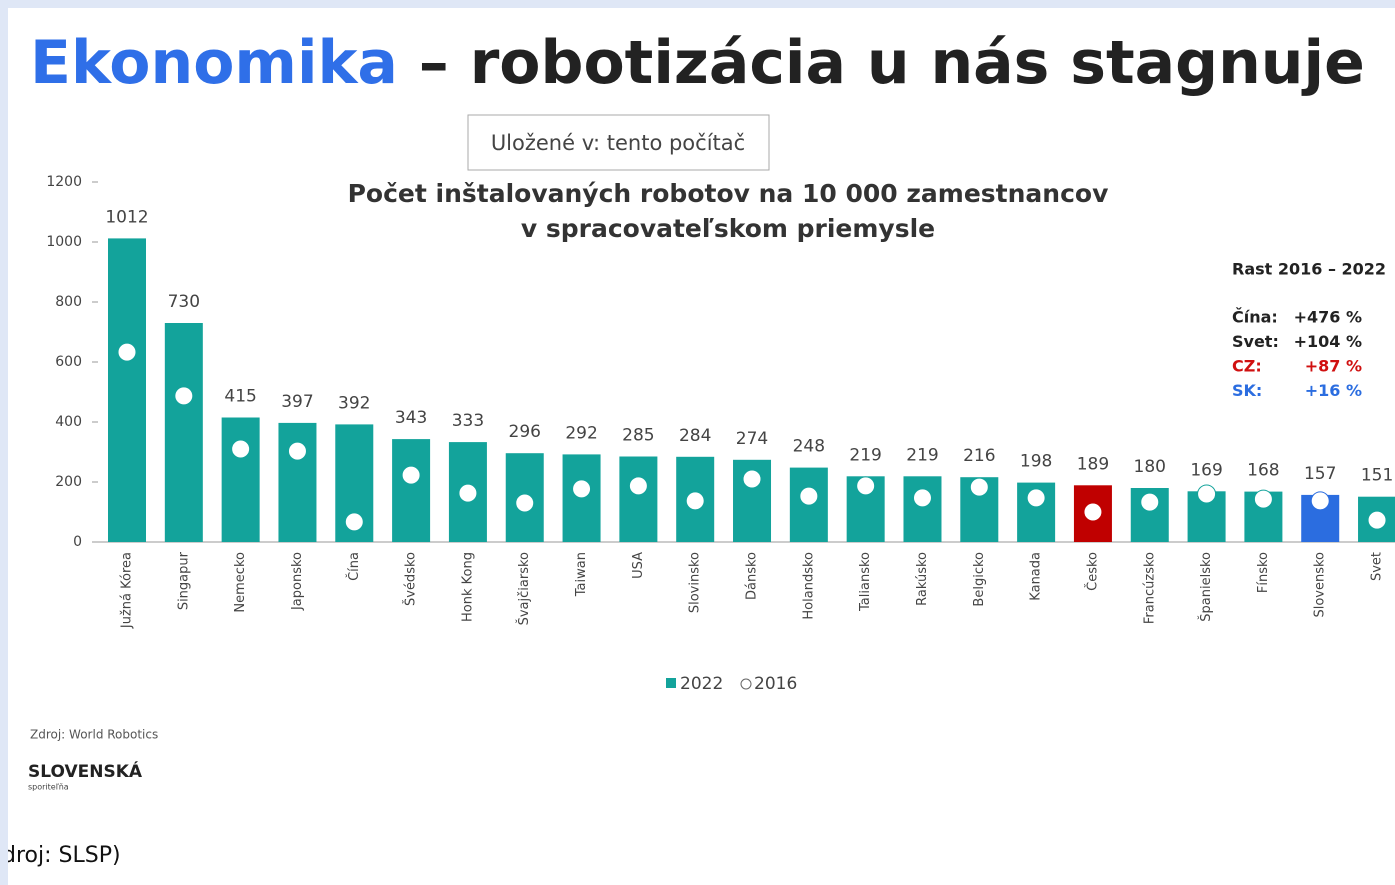  I want to click on y-tick-label: 1200, so click(64, 182).